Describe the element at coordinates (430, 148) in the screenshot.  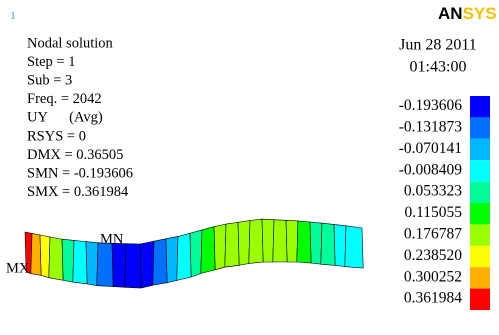
I see `legend-label: -0.070141` at that location.